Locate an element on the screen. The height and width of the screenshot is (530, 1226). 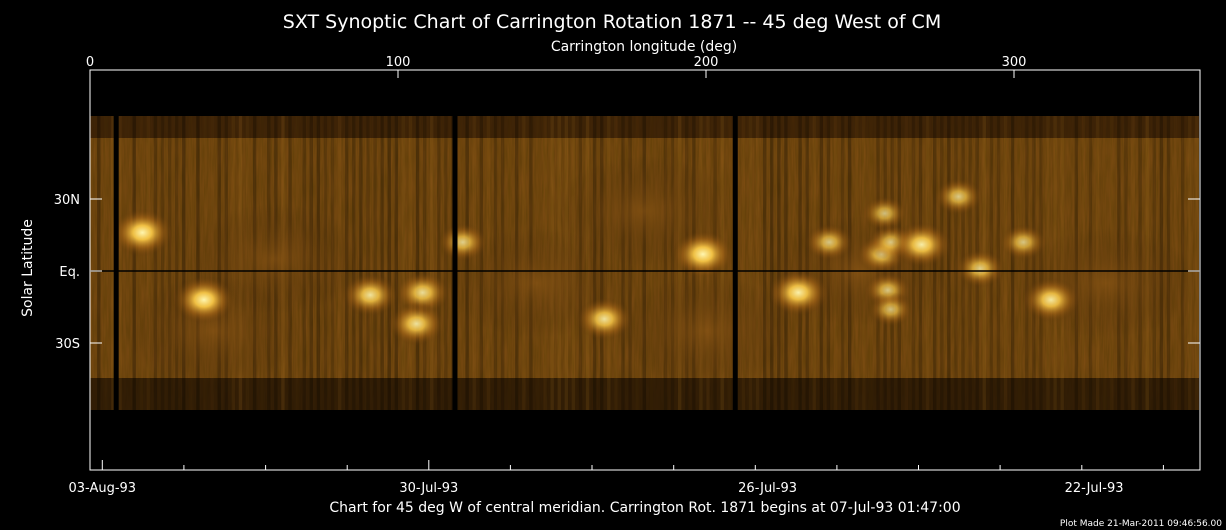
top-axis: 0 100 200 300 is located at coordinates (556, 66).